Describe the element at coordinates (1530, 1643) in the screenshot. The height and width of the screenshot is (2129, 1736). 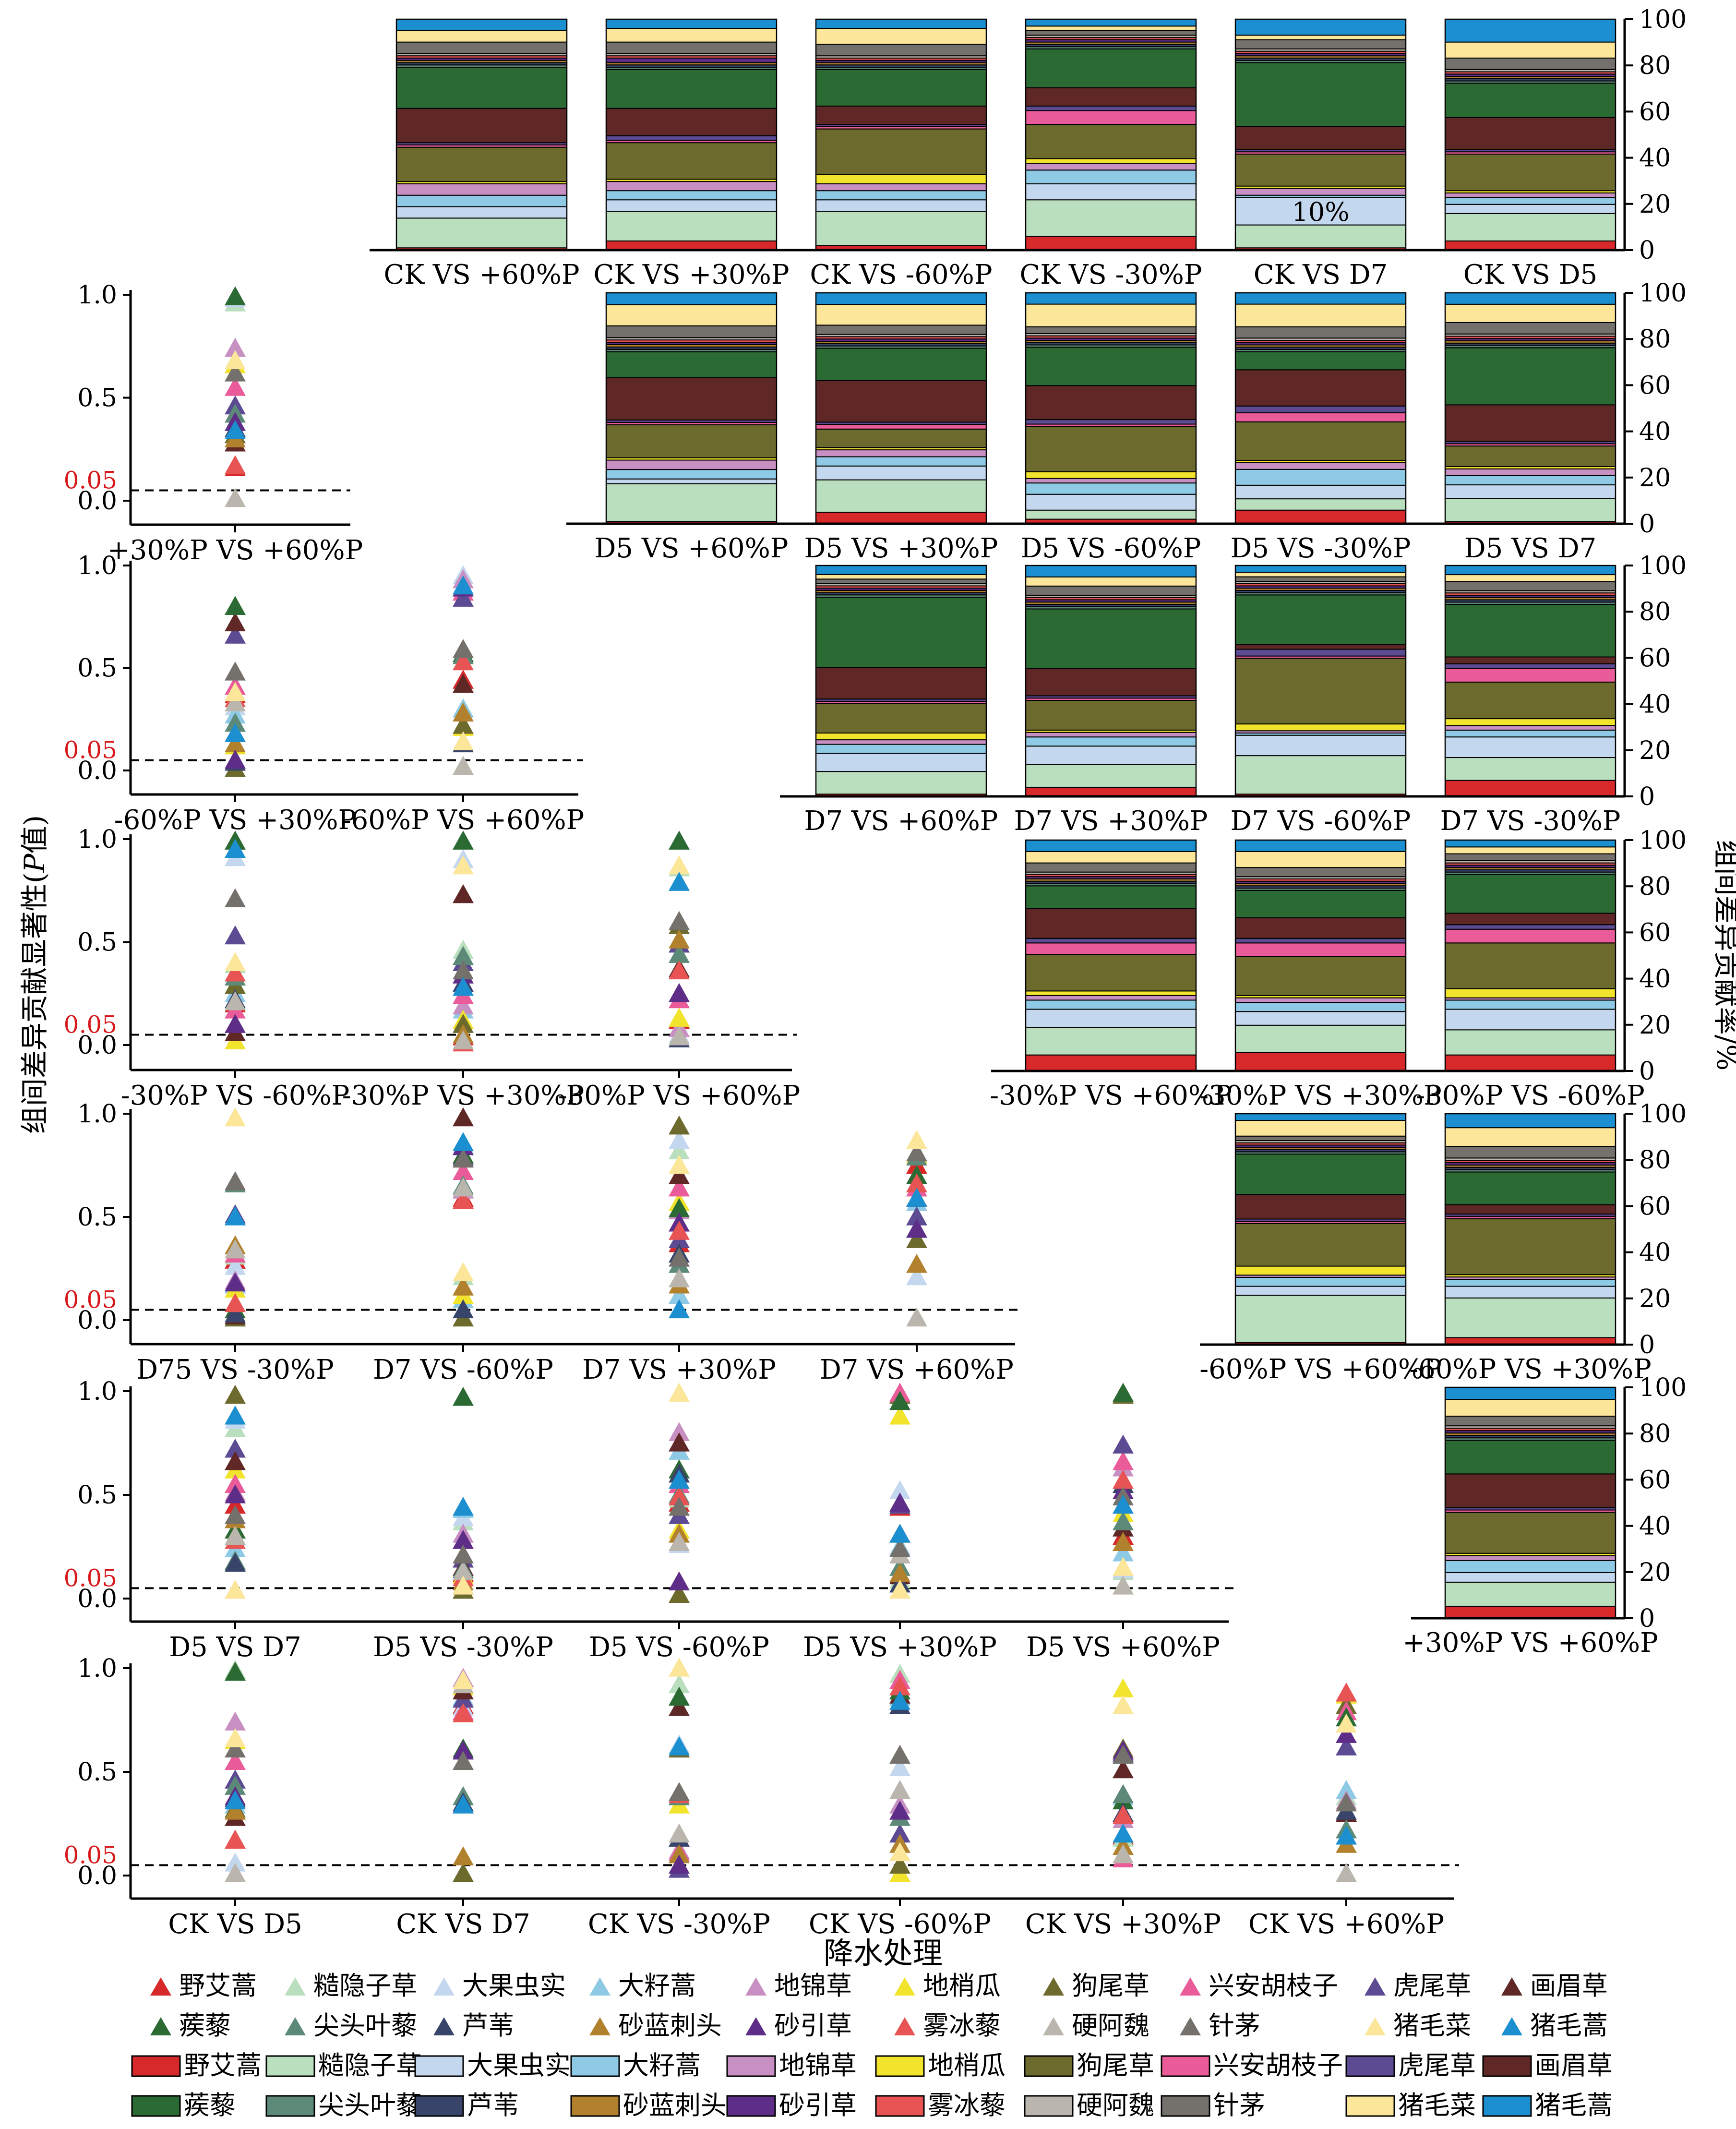
I see `bar-category-label: +30%P VS +60%P` at that location.